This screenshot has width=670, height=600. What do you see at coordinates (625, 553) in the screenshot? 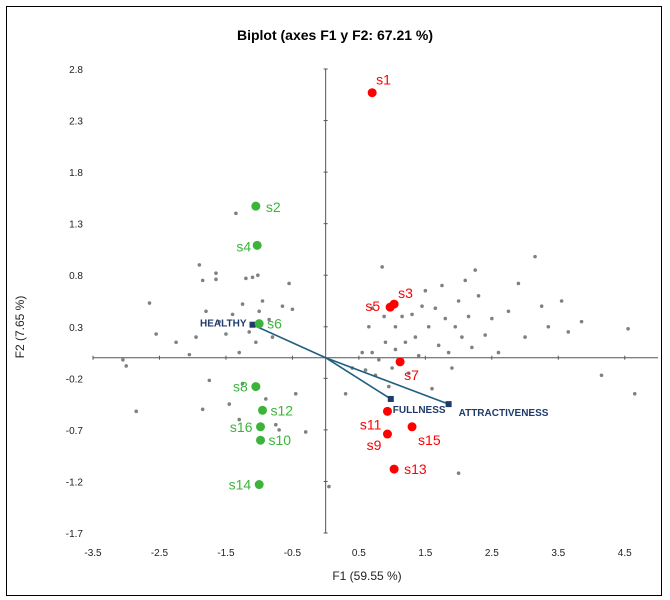
I see `x-tick-label: 4.5` at bounding box center [625, 553].